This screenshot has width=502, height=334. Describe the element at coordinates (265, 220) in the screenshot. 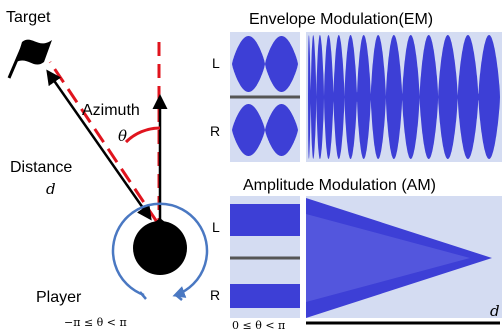

I see `am-left-band` at that location.